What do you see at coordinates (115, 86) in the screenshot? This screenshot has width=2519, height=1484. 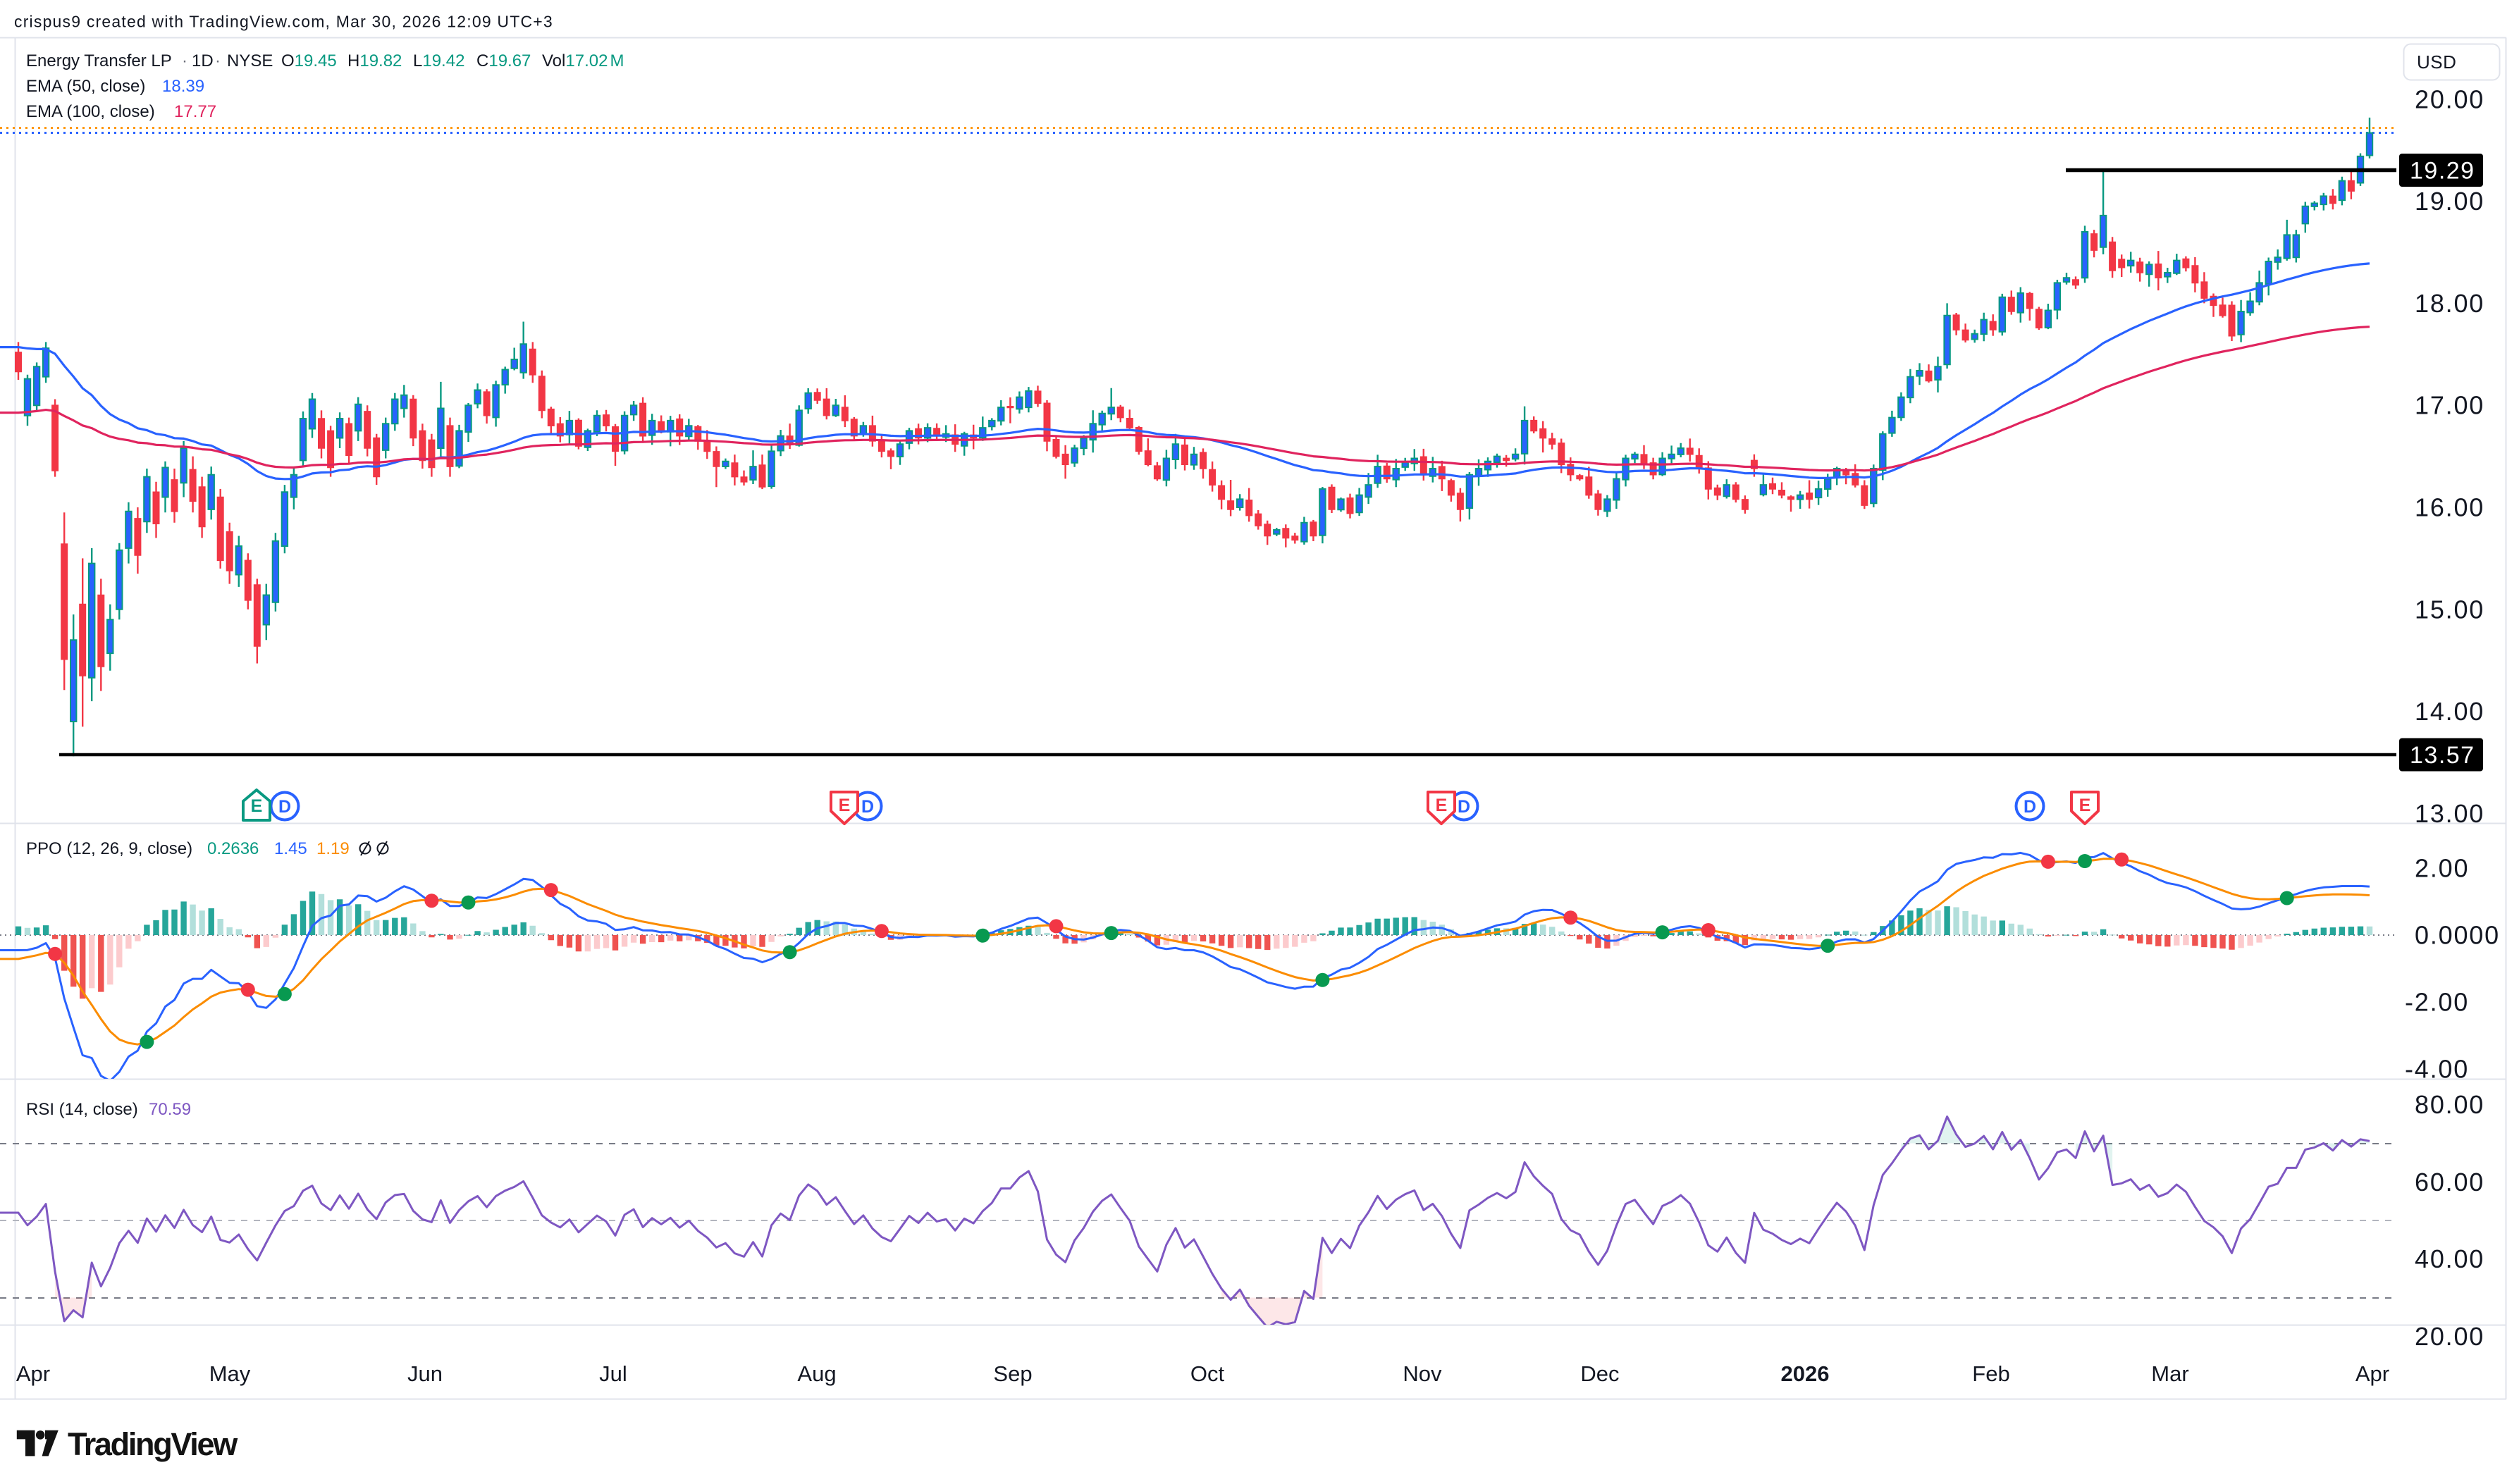 I see `svg-text:EMA (50, close)18.39: EMA (50, close) 18.39` at bounding box center [115, 86].